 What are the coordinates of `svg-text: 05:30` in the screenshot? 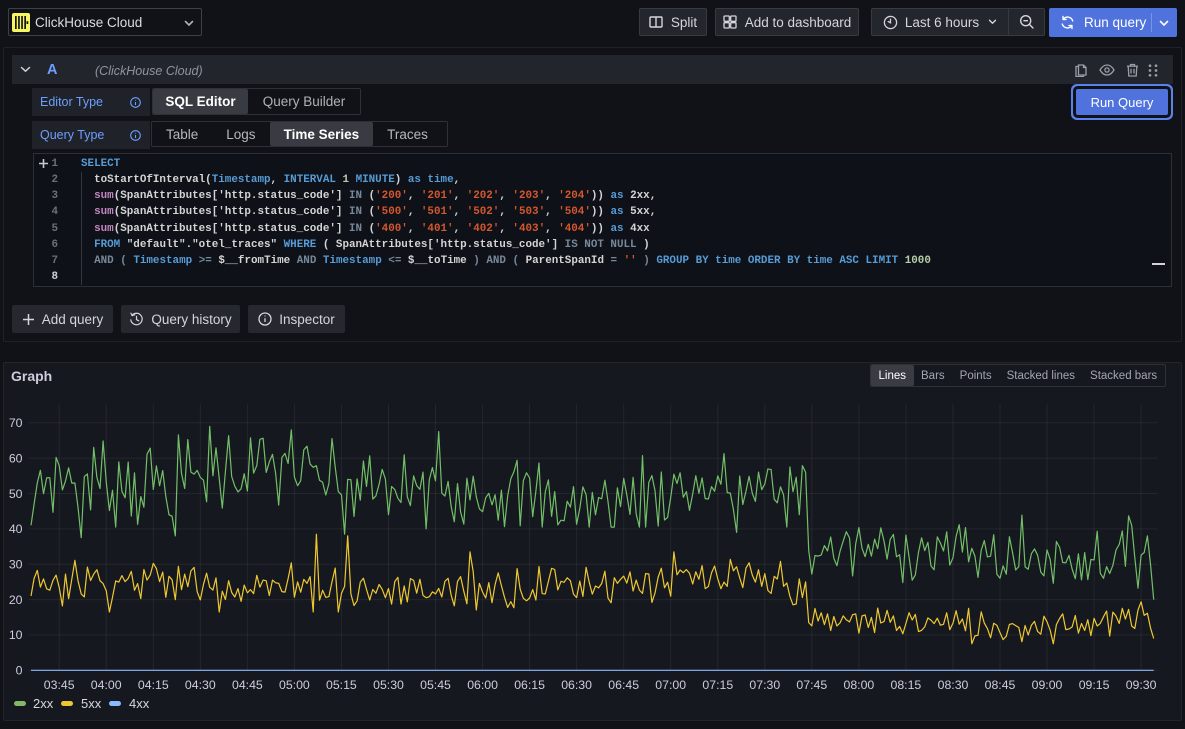 It's located at (388, 685).